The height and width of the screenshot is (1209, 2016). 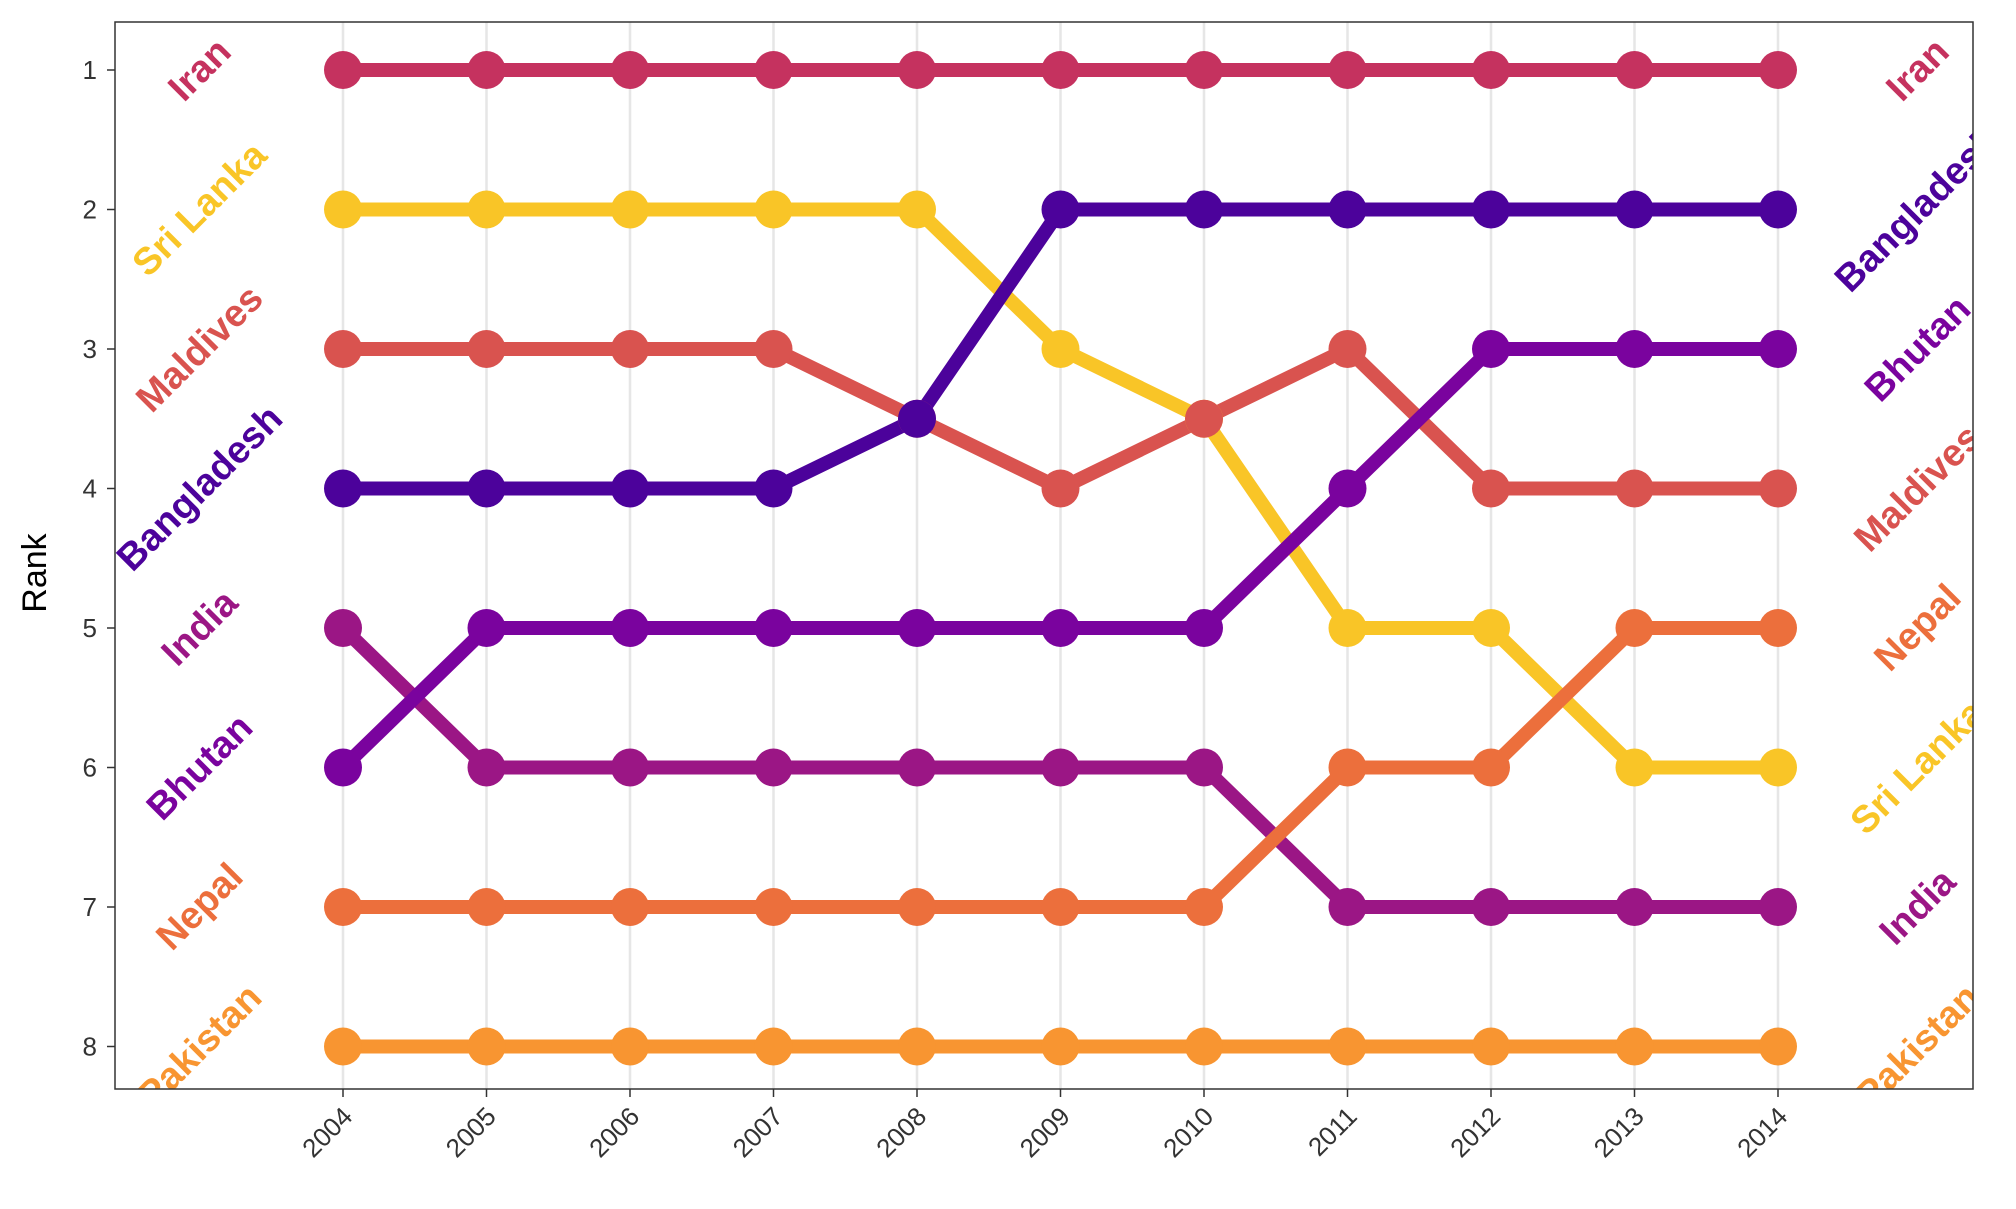 I want to click on point-iran-2012, so click(x=1491, y=70).